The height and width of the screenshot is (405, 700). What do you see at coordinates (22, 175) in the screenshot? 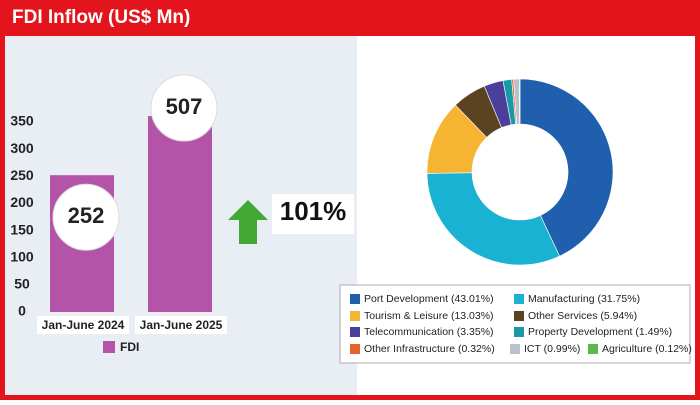
I see `y-tick-label: 250` at bounding box center [22, 175].